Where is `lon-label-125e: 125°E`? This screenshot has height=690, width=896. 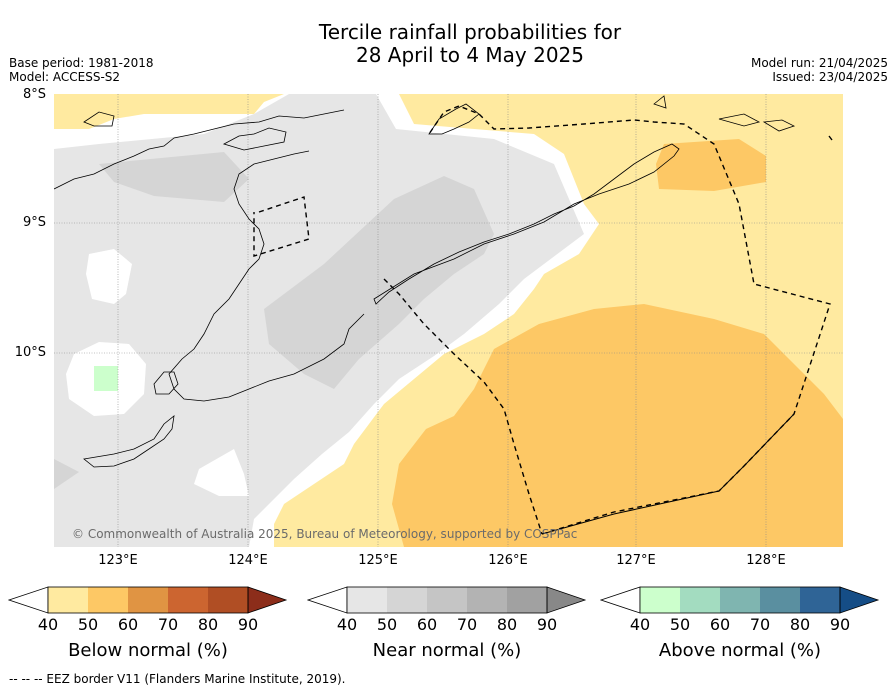
lon-label-125e: 125°E is located at coordinates (378, 560).